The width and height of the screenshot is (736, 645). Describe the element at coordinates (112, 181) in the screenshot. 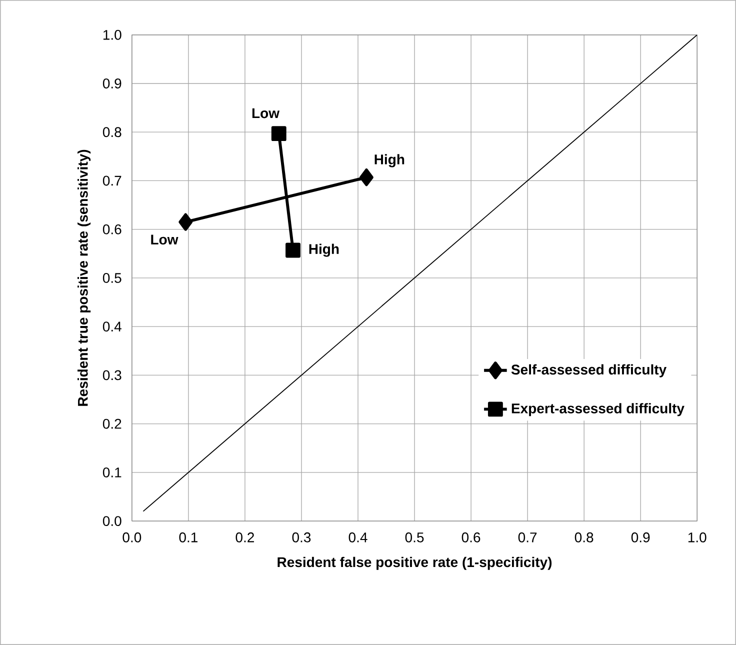

I see `y-tick-label: 0.7` at that location.